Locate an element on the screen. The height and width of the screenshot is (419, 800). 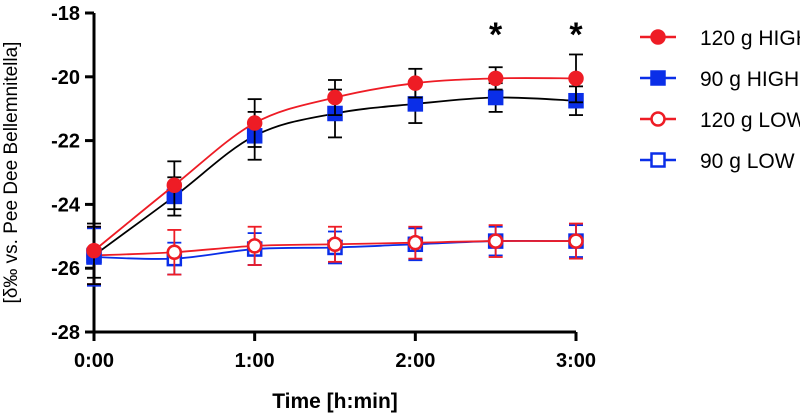
y-axis-title: [δ‰ vs. Pee Dee Bellemnitella] is located at coordinates (11, 173).